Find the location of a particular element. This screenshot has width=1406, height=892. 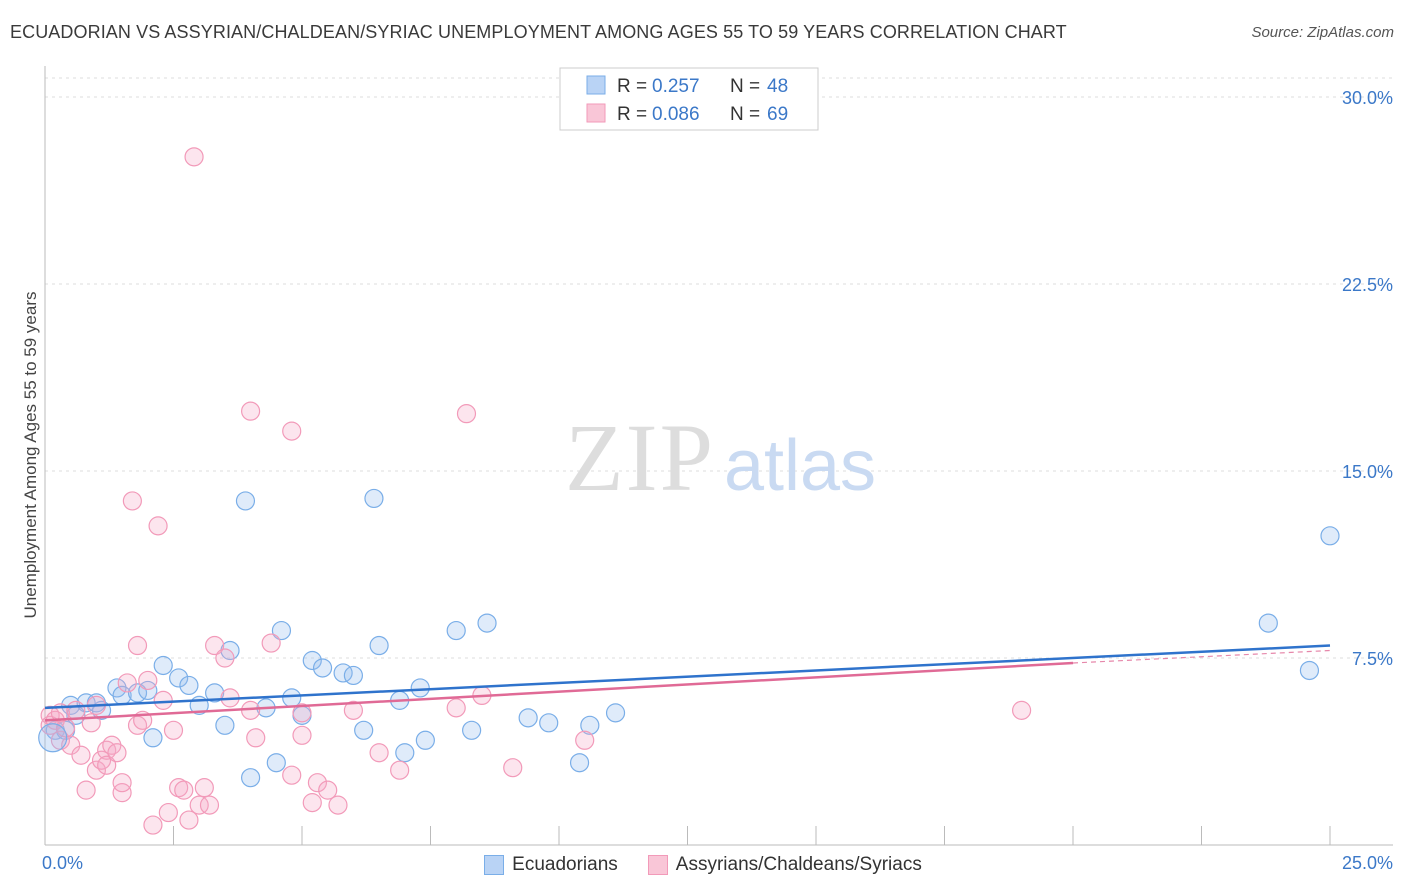

ecuadorians-swatch is located at coordinates (494, 865).